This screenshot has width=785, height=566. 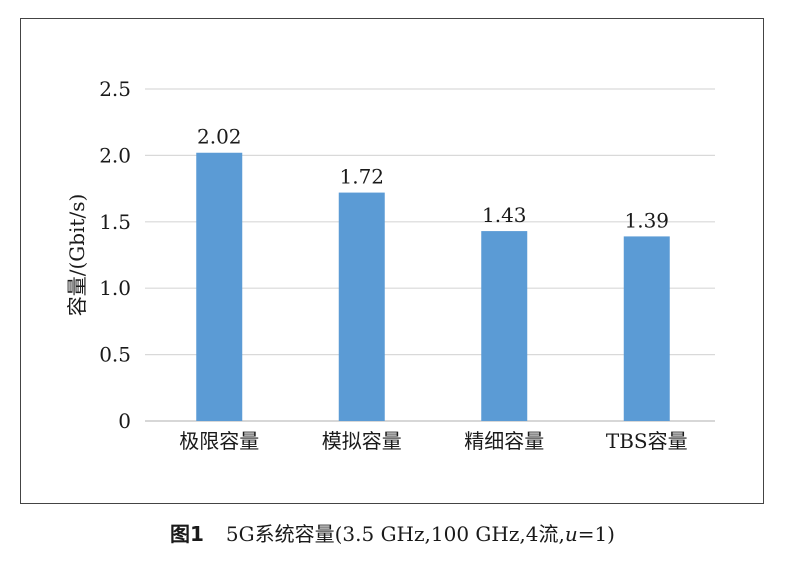 What do you see at coordinates (571, 534) in the screenshot?
I see `caption-variable-u: u` at bounding box center [571, 534].